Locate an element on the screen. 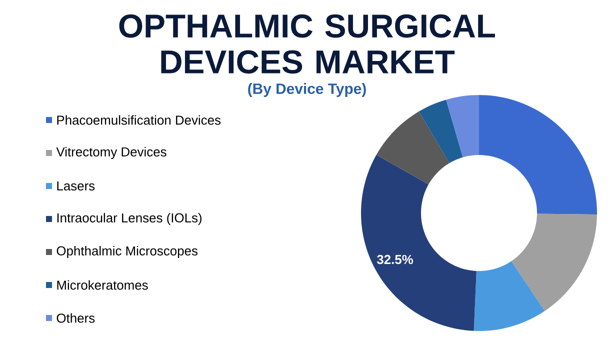 The height and width of the screenshot is (352, 614). legend-label: Ophthalmic Microscopes is located at coordinates (127, 252).